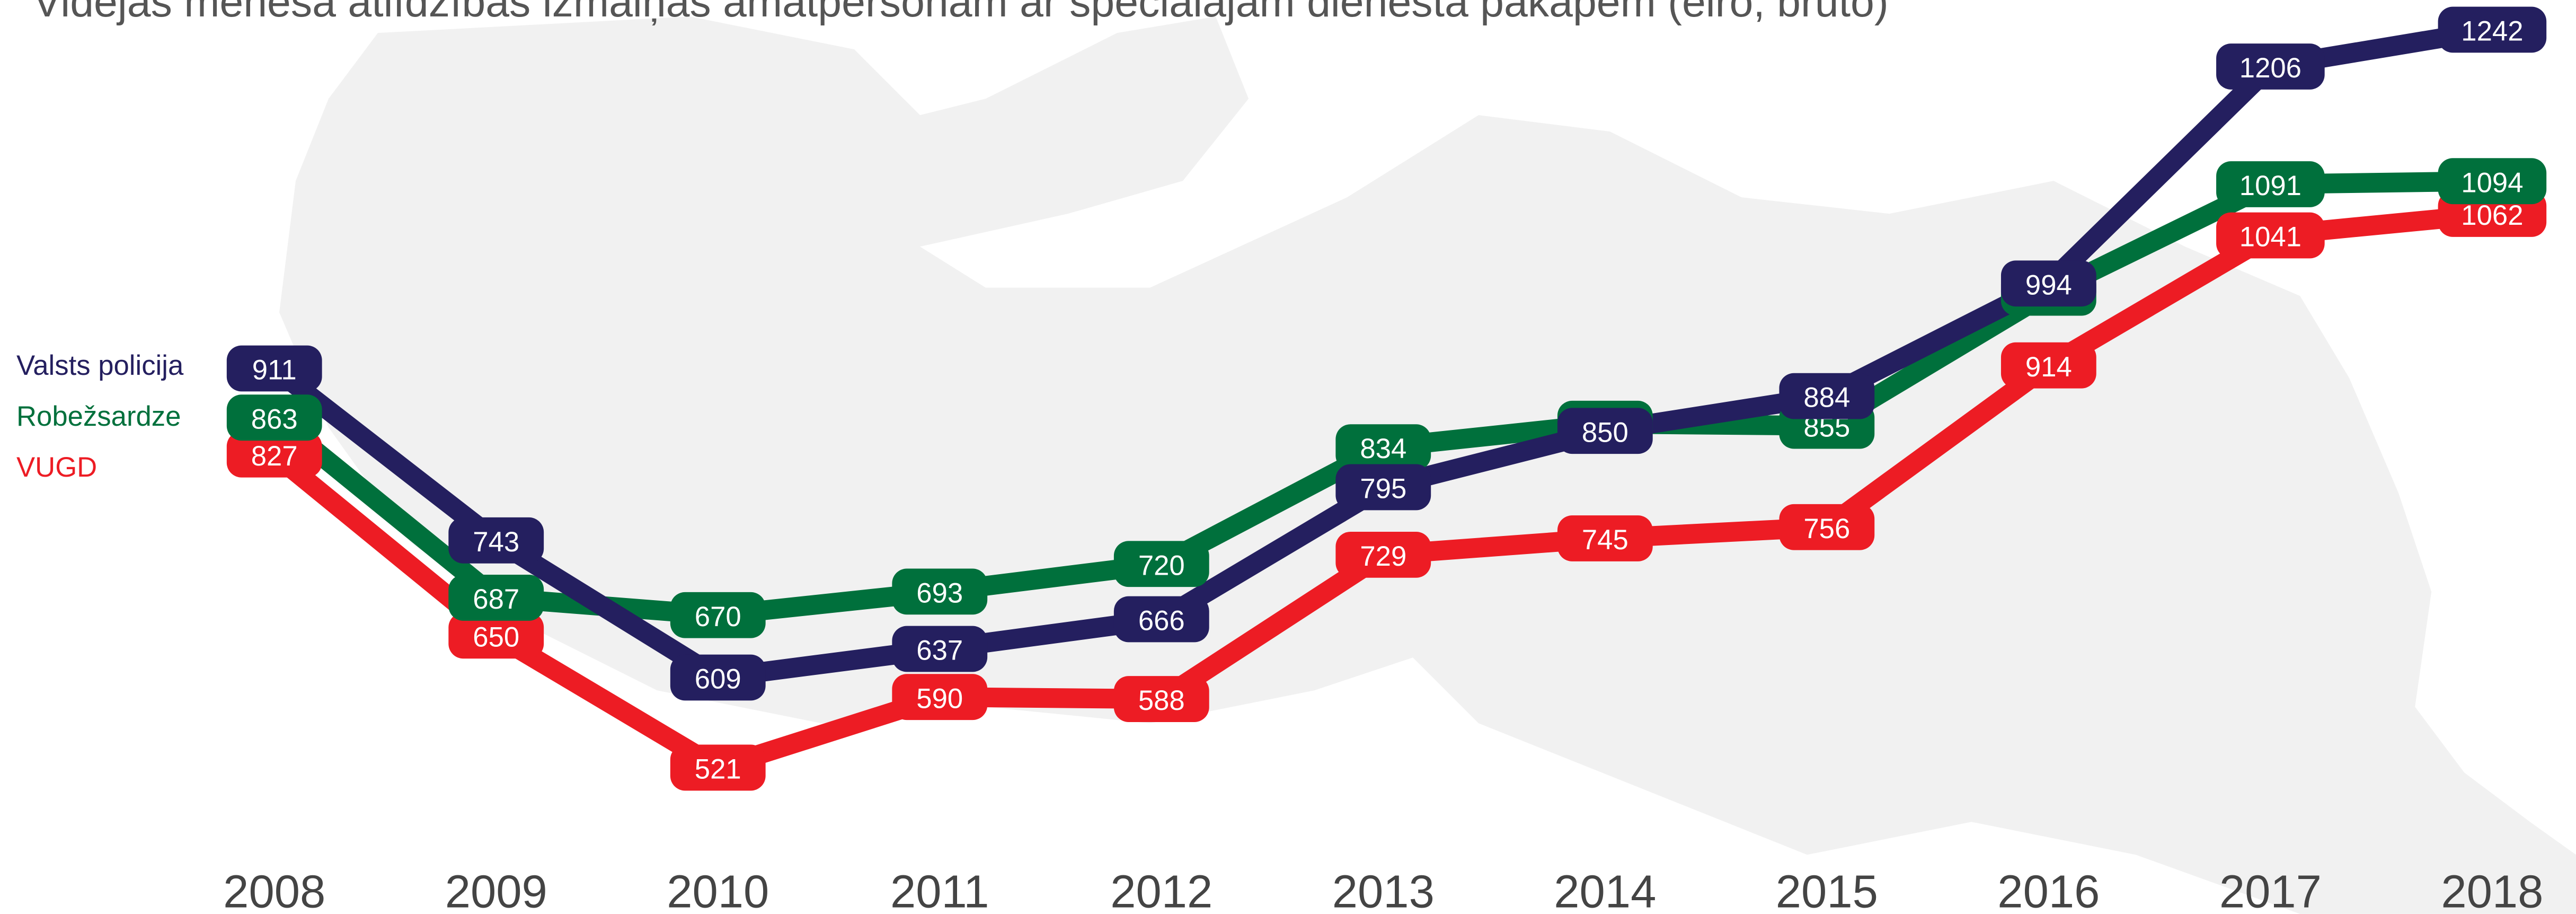 Image resolution: width=2576 pixels, height=914 pixels. Describe the element at coordinates (56, 467) in the screenshot. I see `legend-label: VUGD` at that location.